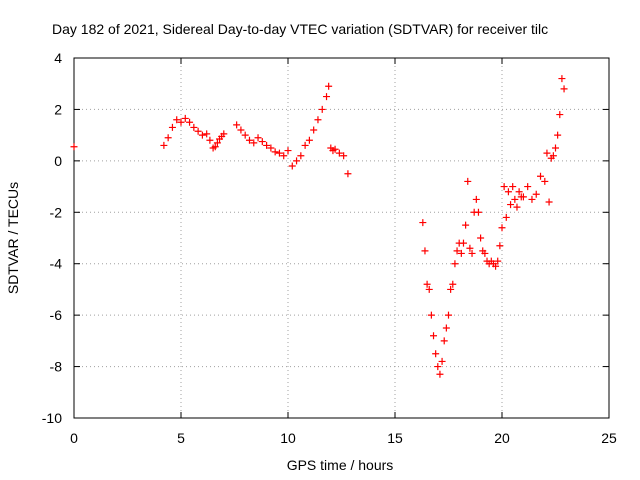 Image resolution: width=640 pixels, height=480 pixels. Describe the element at coordinates (58, 161) in the screenshot. I see `y-tick-label: 0` at that location.